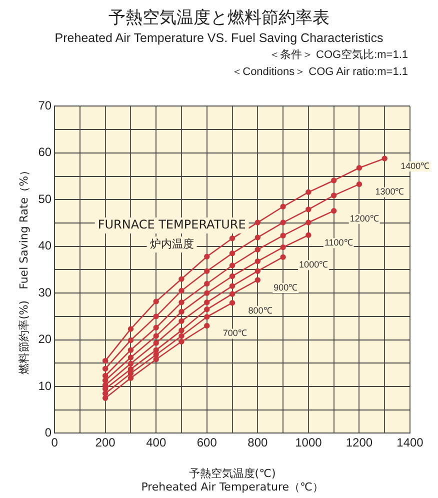 This screenshot has height=498, width=438. Describe the element at coordinates (45, 199) in the screenshot. I see `y-tick-label: 50` at that location.